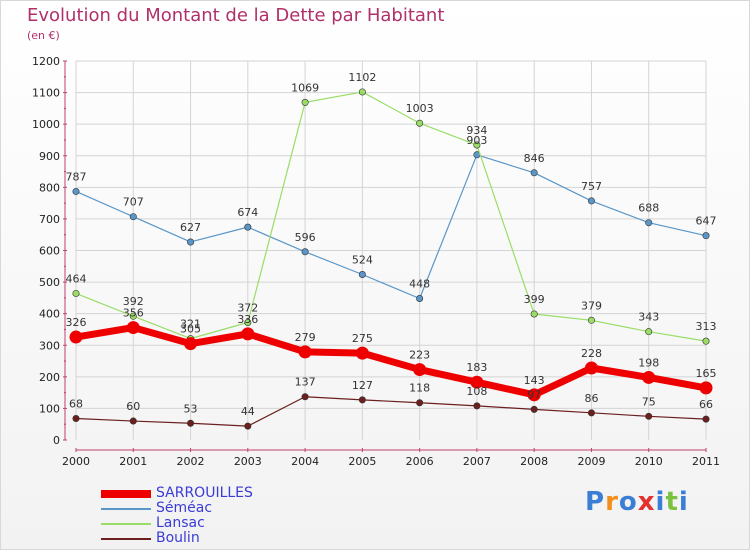  Describe the element at coordinates (534, 158) in the screenshot. I see `data-label: 846` at that location.